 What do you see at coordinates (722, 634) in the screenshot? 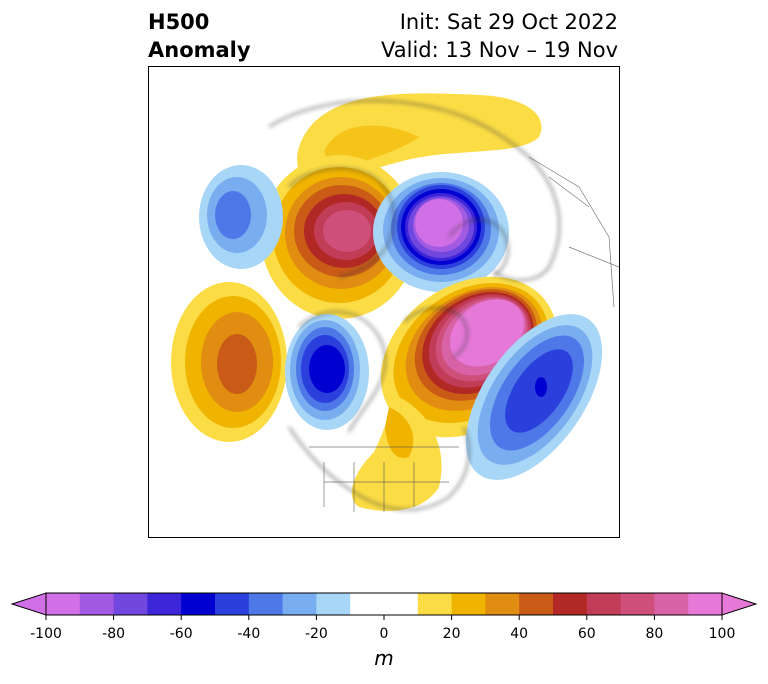
I see `colorbar-tick-label: 100` at bounding box center [722, 634].